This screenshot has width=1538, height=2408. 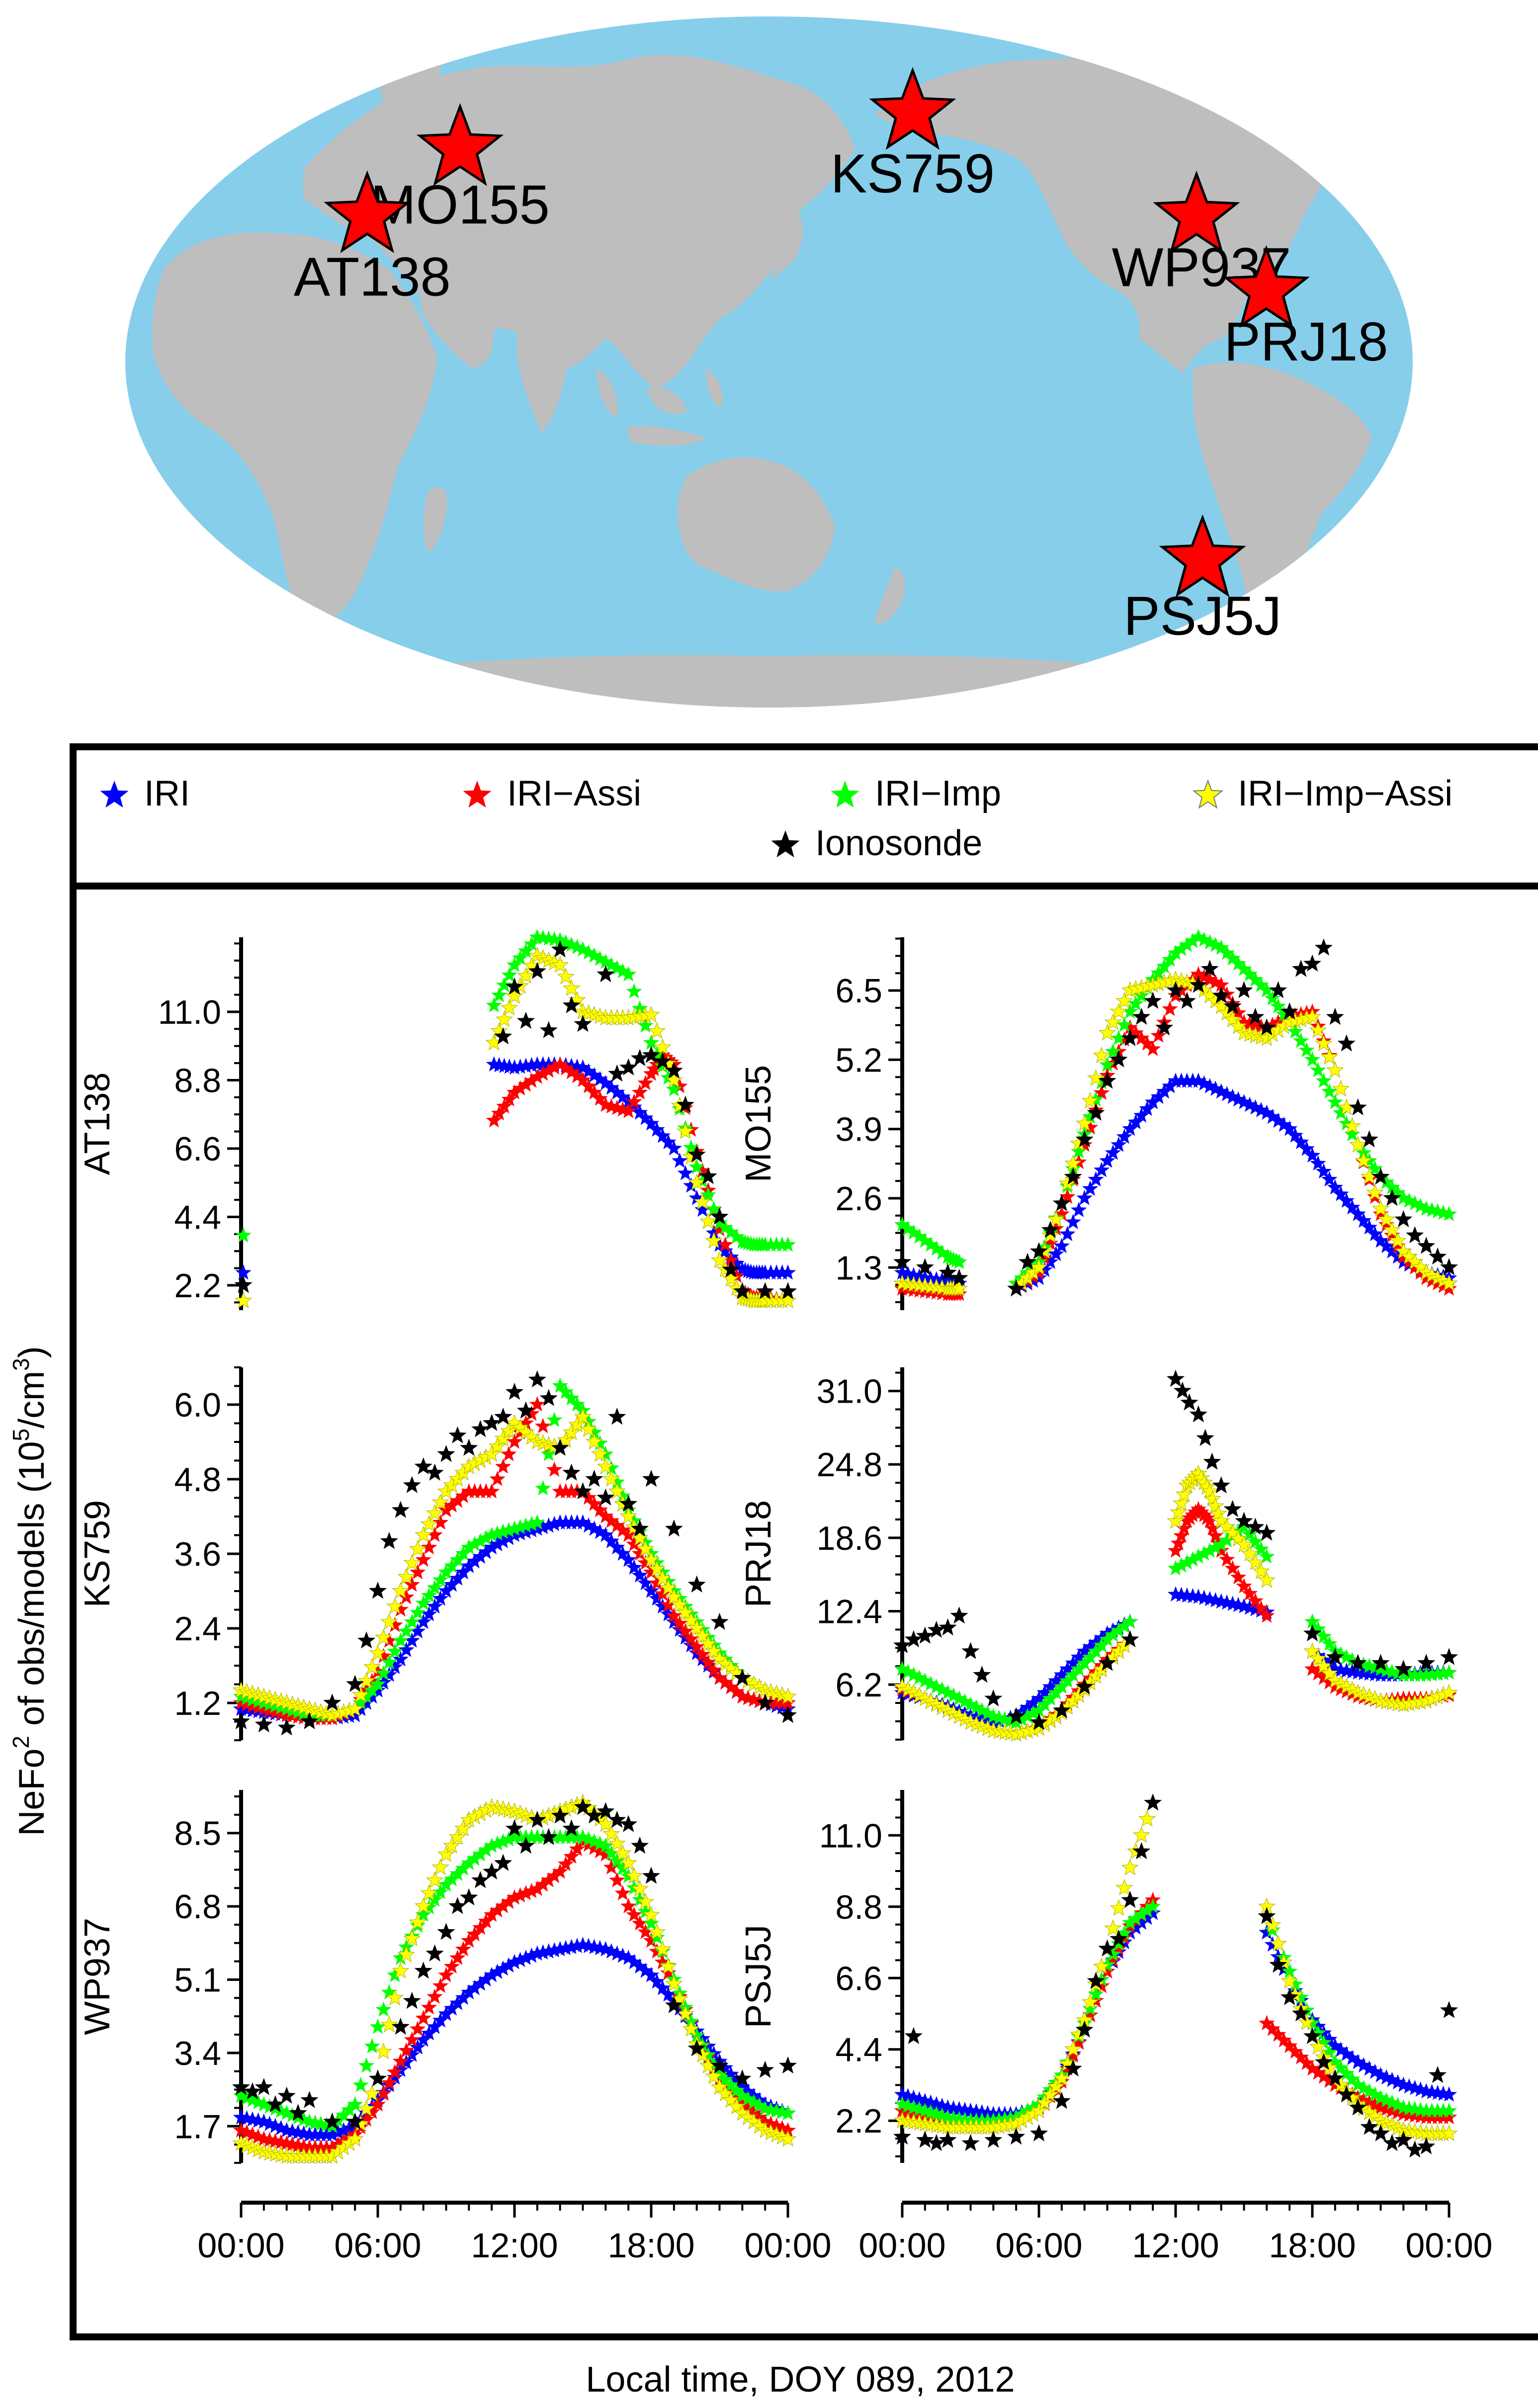 What do you see at coordinates (1202, 580) in the screenshot?
I see `station-psj5j: PSJ5J` at bounding box center [1202, 580].